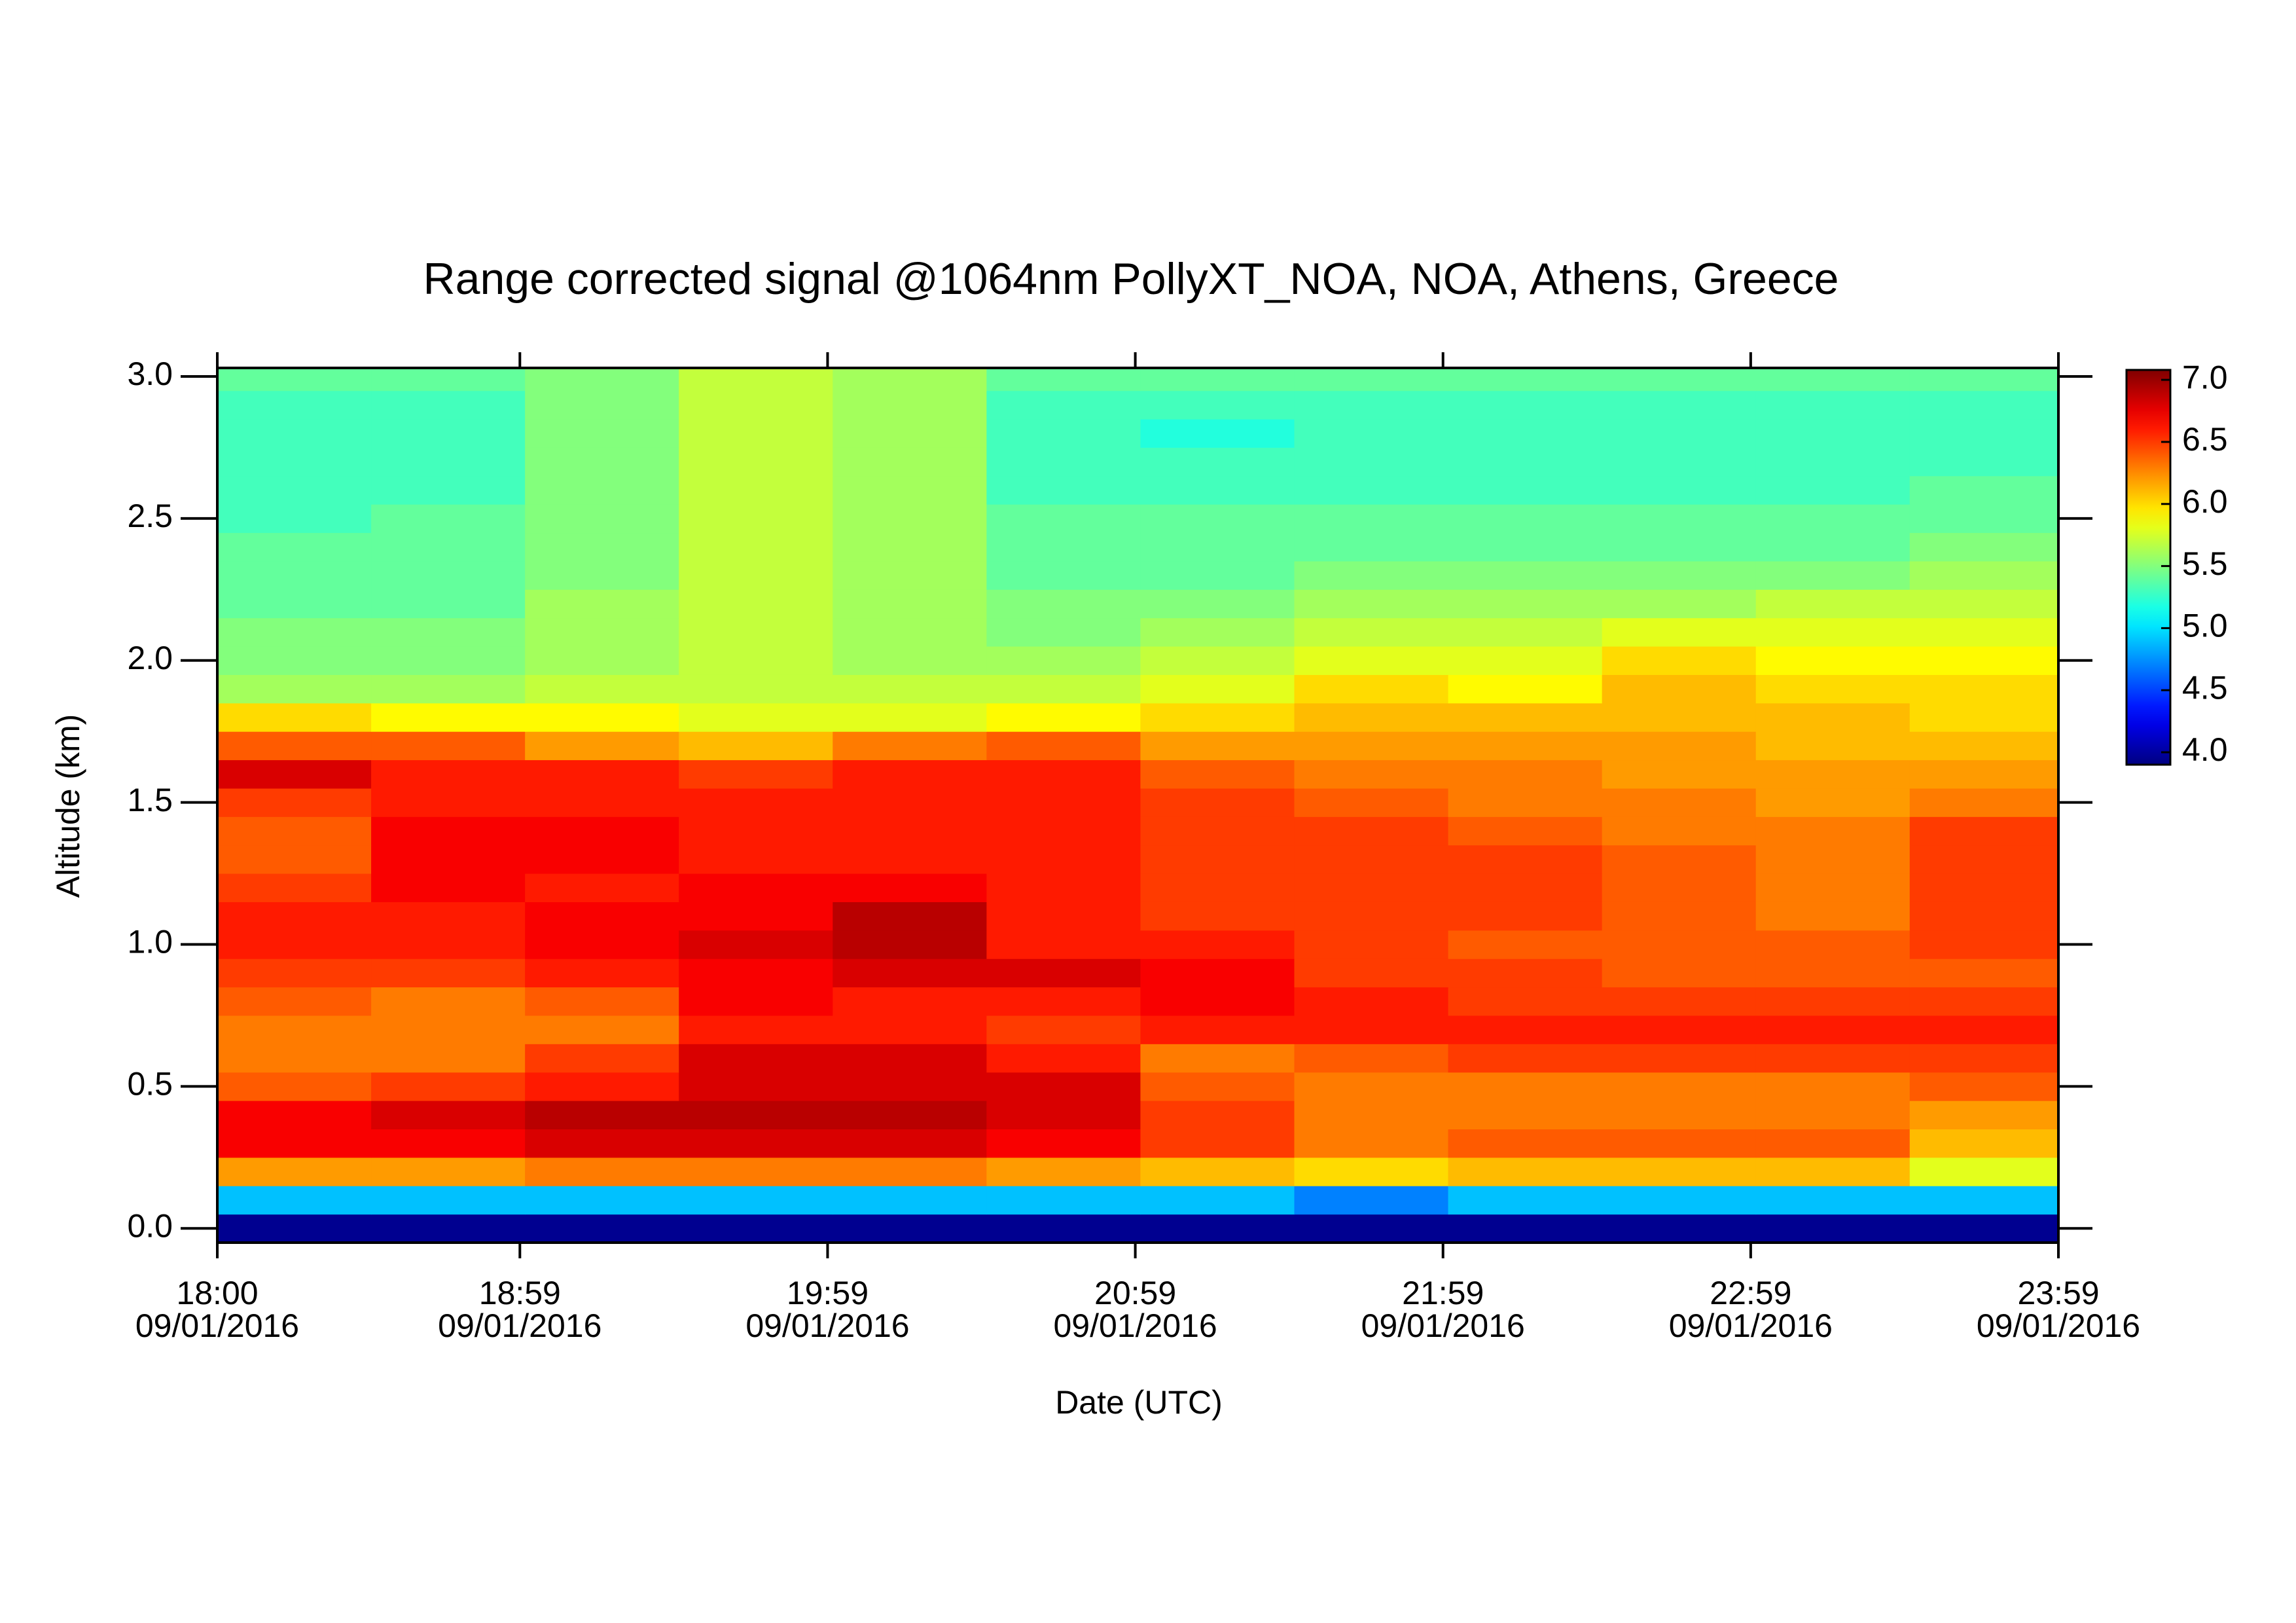 The height and width of the screenshot is (1623, 2296). I want to click on colorbar-tick-label: 6.5, so click(2205, 439).